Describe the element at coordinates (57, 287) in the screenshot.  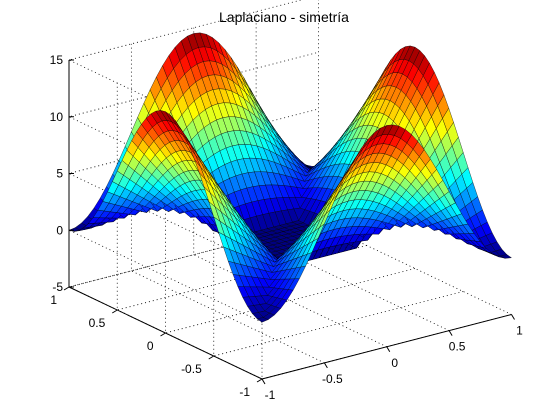
I see `z-tick-label: -5` at that location.